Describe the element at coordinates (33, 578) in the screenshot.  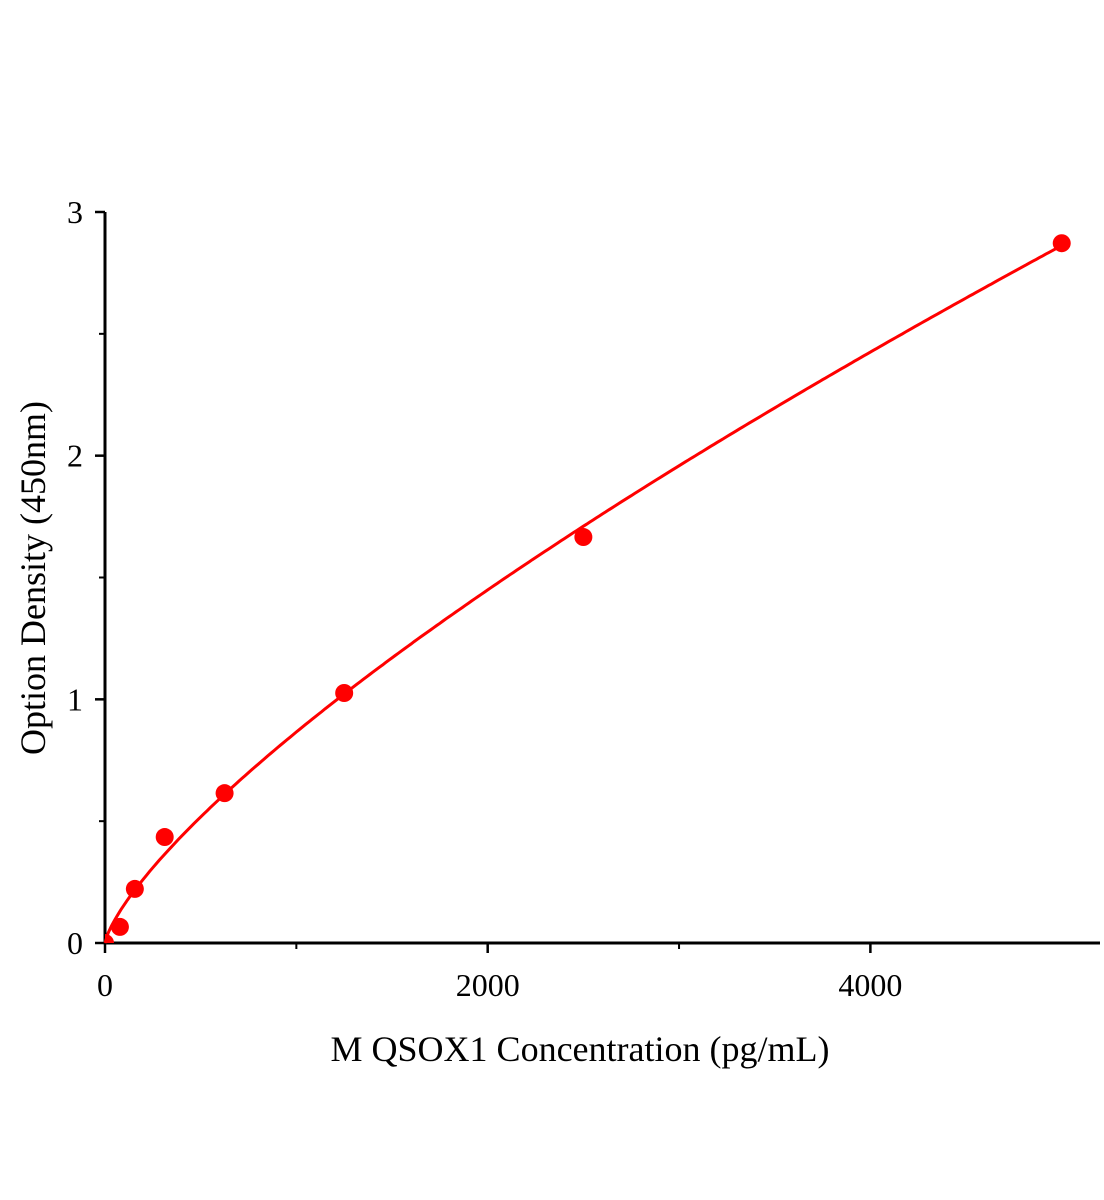
I see `y-axis-label: Option Density (450nm)` at that location.